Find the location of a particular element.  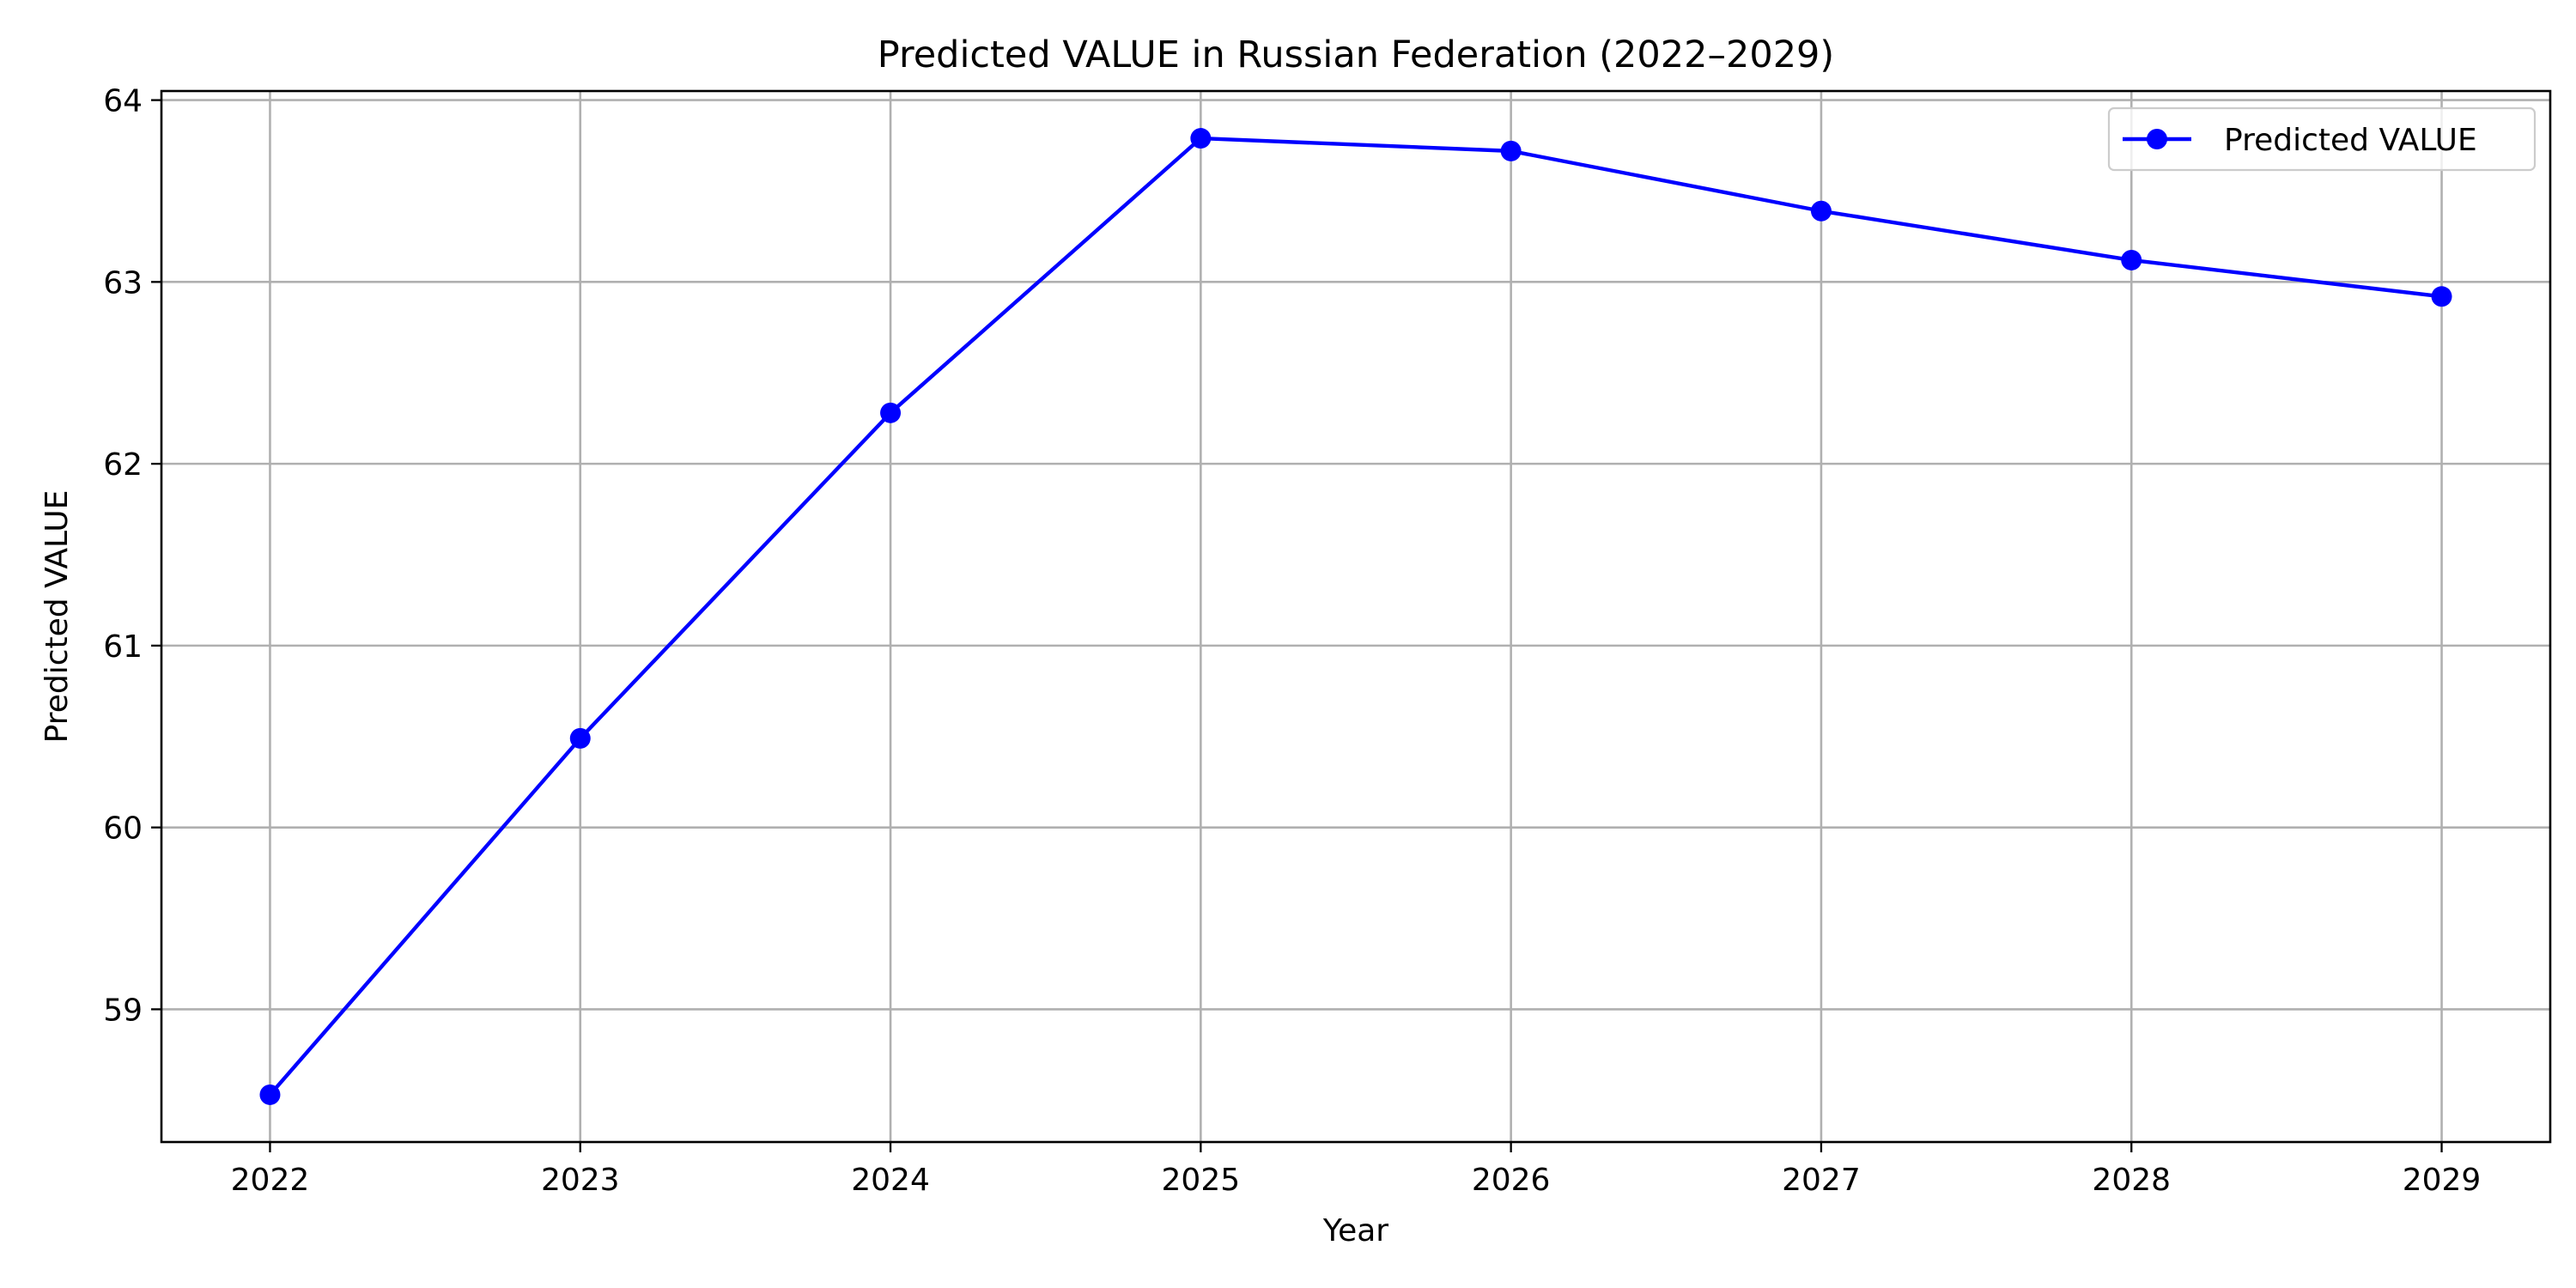

x-tick-label: 2028 is located at coordinates (2131, 1180).